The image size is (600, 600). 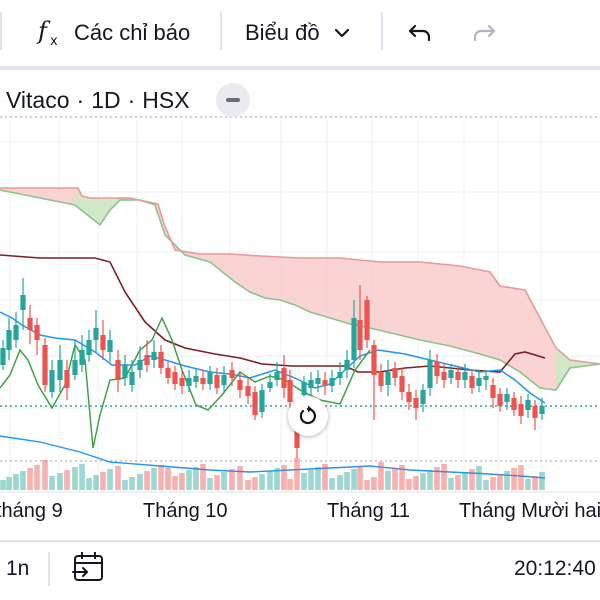 I want to click on reset-chart-button, so click(x=308, y=416).